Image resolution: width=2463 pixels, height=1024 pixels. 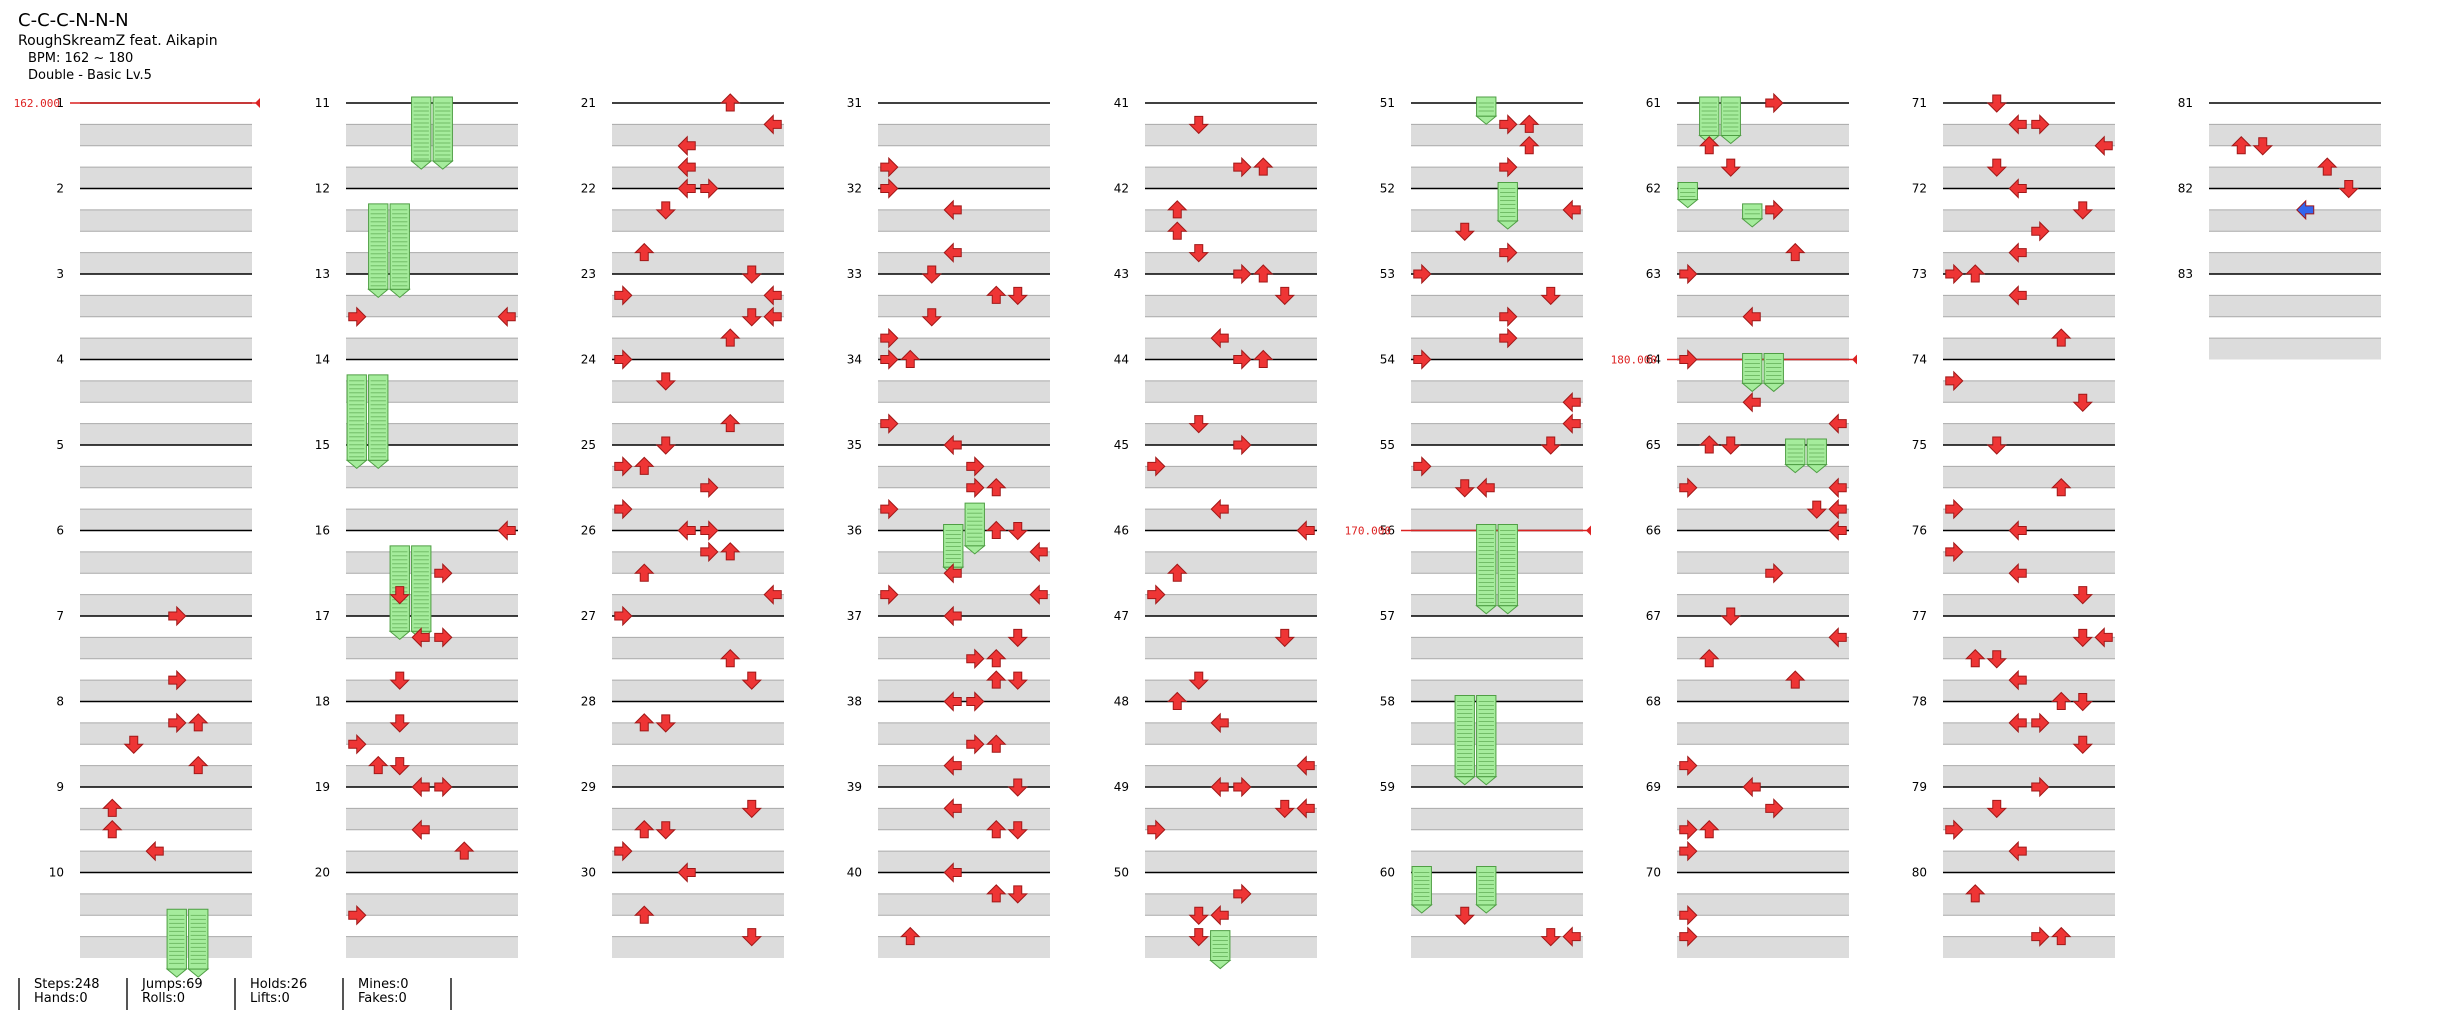 What do you see at coordinates (1919, 360) in the screenshot?
I see `measure-number: 74` at bounding box center [1919, 360].